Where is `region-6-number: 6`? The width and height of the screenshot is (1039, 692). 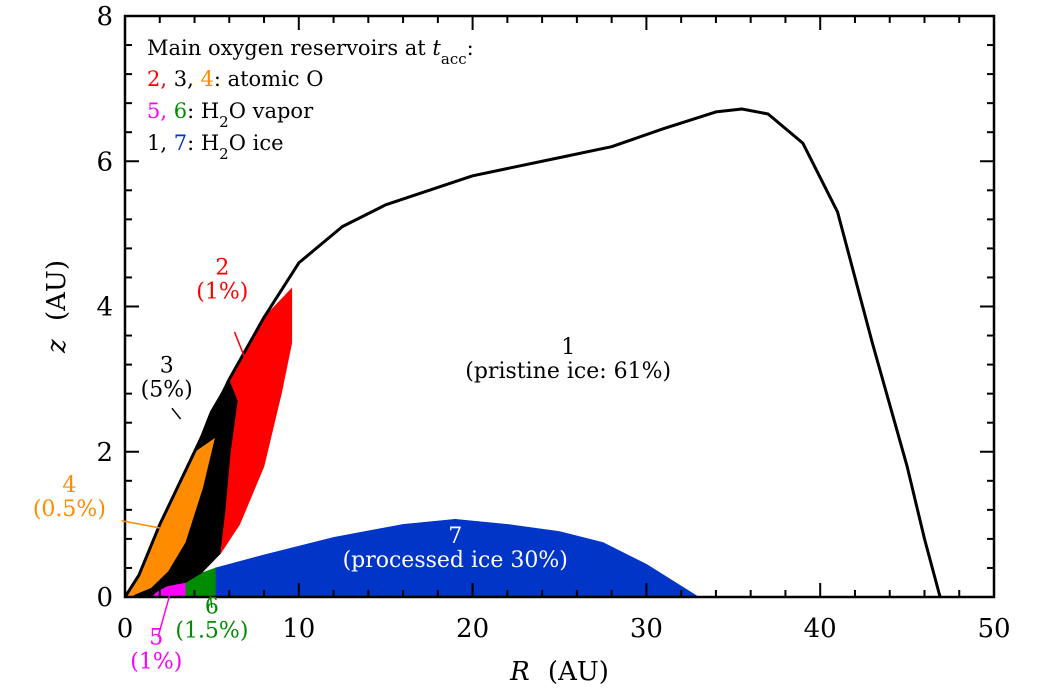 region-6-number: 6 is located at coordinates (212, 607).